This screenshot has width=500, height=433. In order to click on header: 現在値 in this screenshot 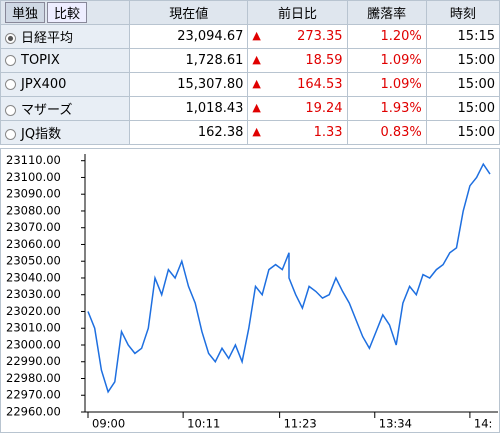, I will do `click(188, 12)`.